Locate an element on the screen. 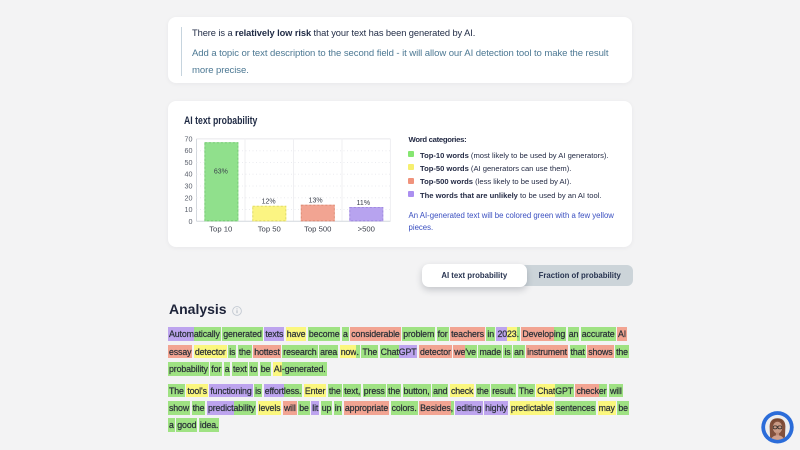 This screenshot has height=450, width=800. svg-text: Top 10 is located at coordinates (220, 228).